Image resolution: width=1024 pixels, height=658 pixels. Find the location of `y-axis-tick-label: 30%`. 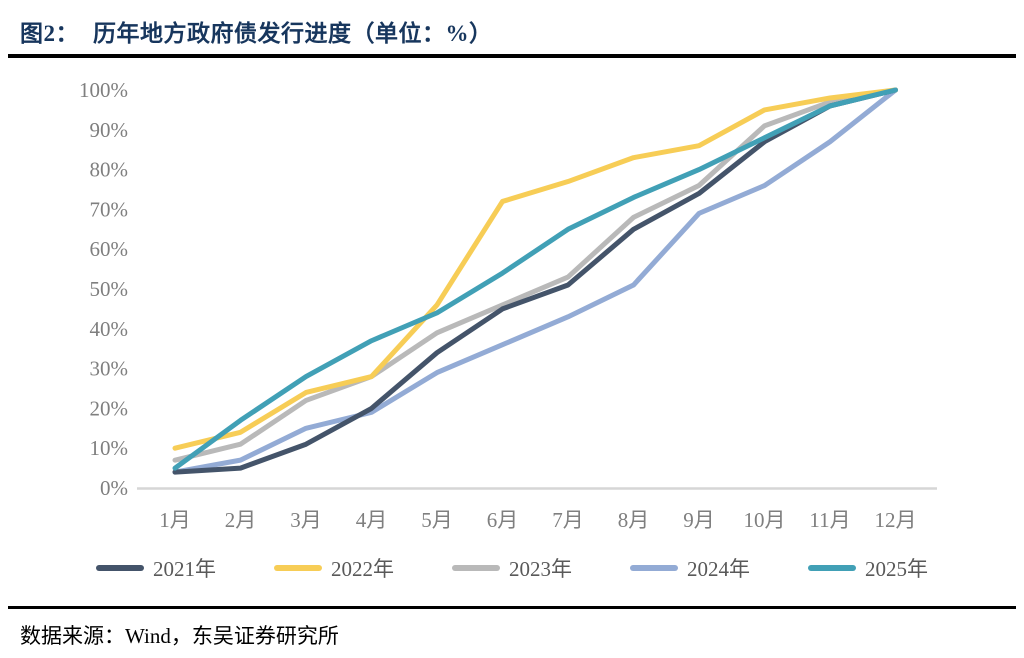

y-axis-tick-label: 30% is located at coordinates (109, 369).